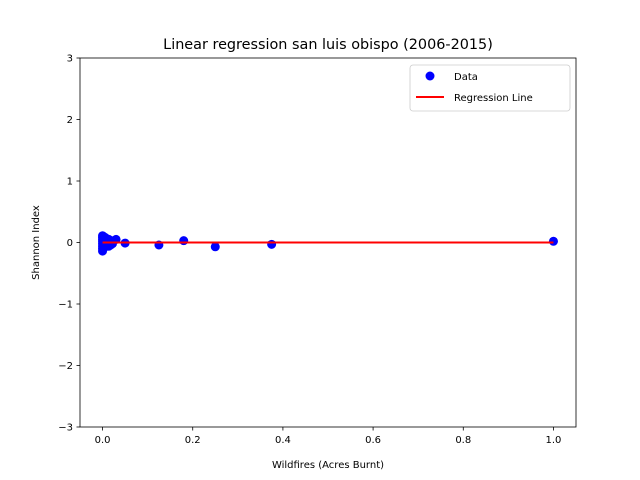  Describe the element at coordinates (70, 59) in the screenshot. I see `y-tick-label: 3` at that location.